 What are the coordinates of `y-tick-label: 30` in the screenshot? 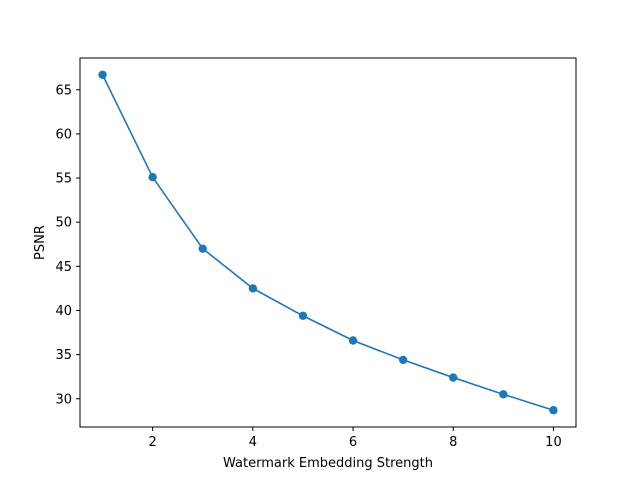 It's located at (63, 399).